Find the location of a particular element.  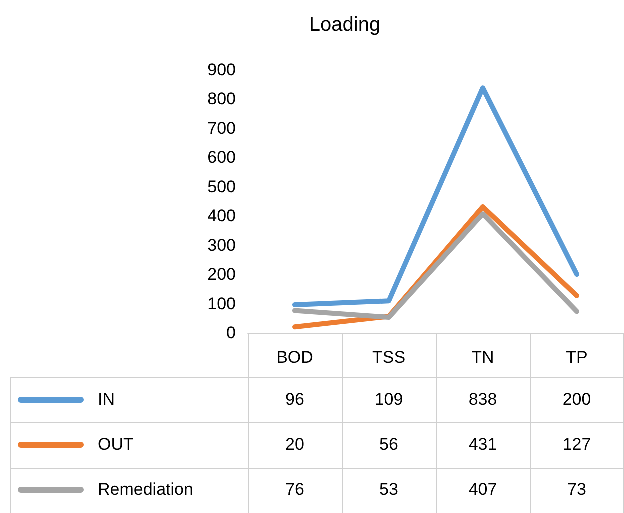

y-tick-label: 400 is located at coordinates (222, 216).